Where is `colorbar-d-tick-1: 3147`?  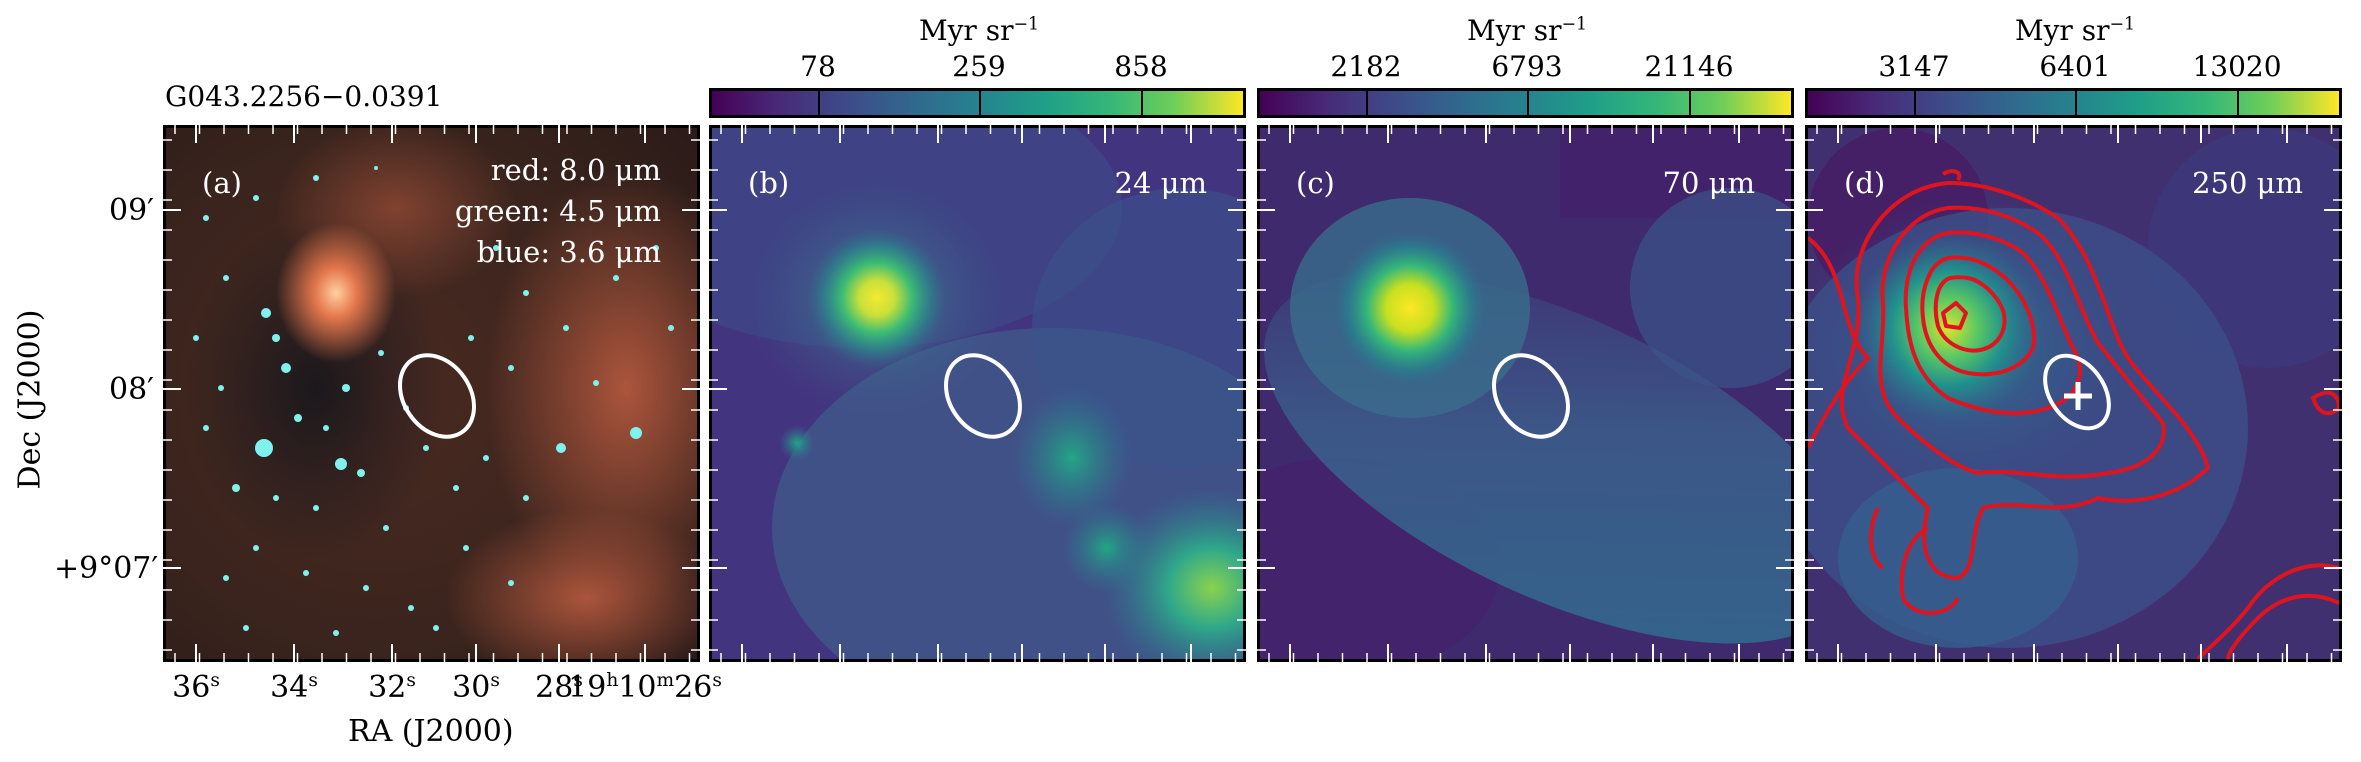 colorbar-d-tick-1: 3147 is located at coordinates (1914, 66).